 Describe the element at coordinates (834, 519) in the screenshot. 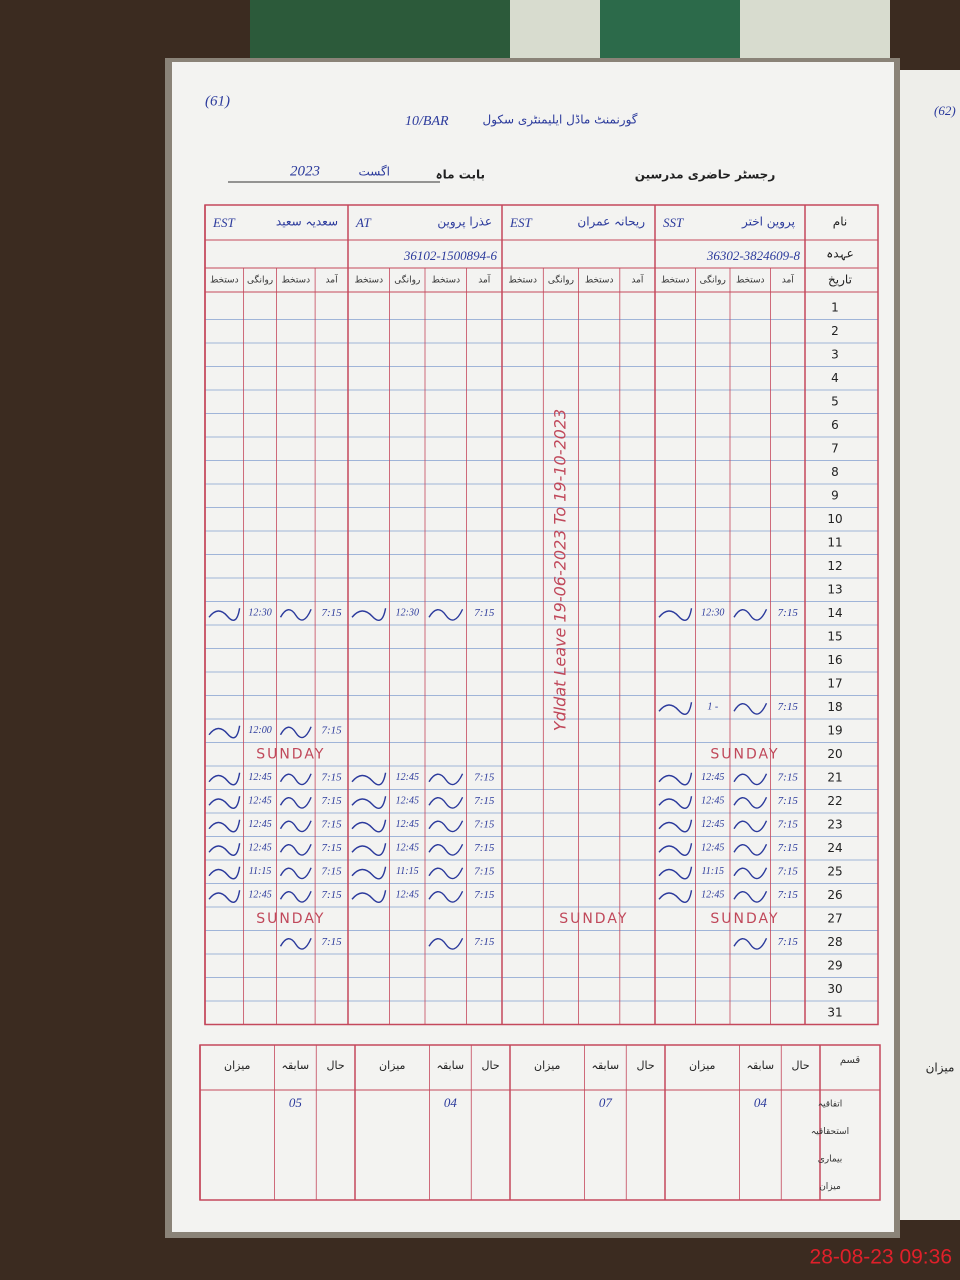

I see `day-number: 10` at that location.